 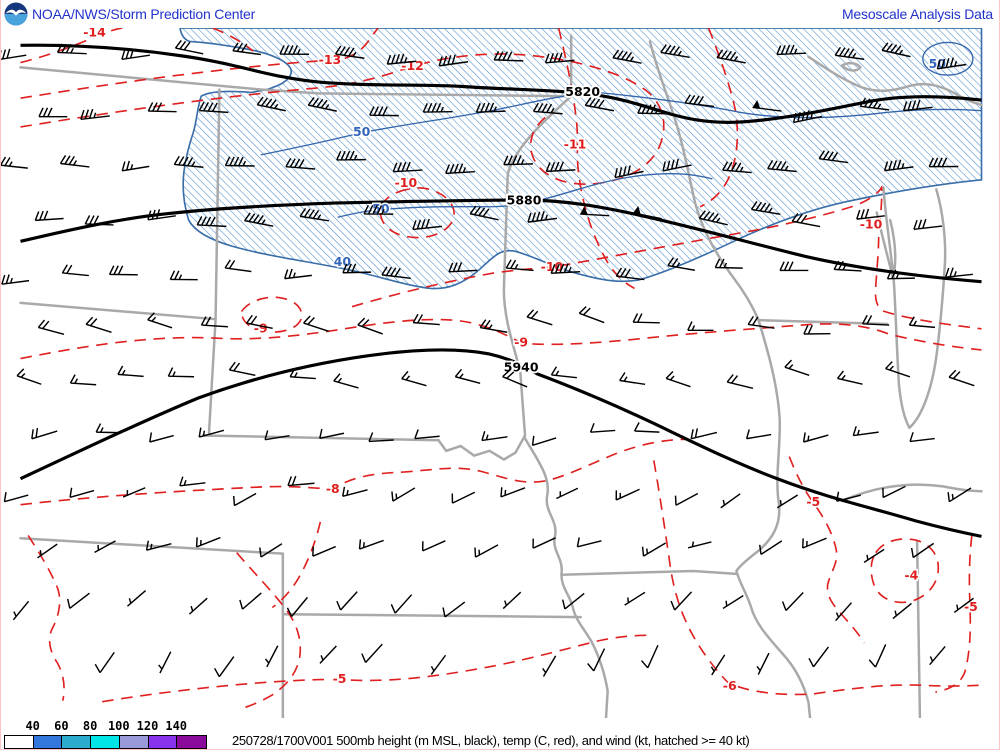 I want to click on temperature-label: -4, so click(x=911, y=574).